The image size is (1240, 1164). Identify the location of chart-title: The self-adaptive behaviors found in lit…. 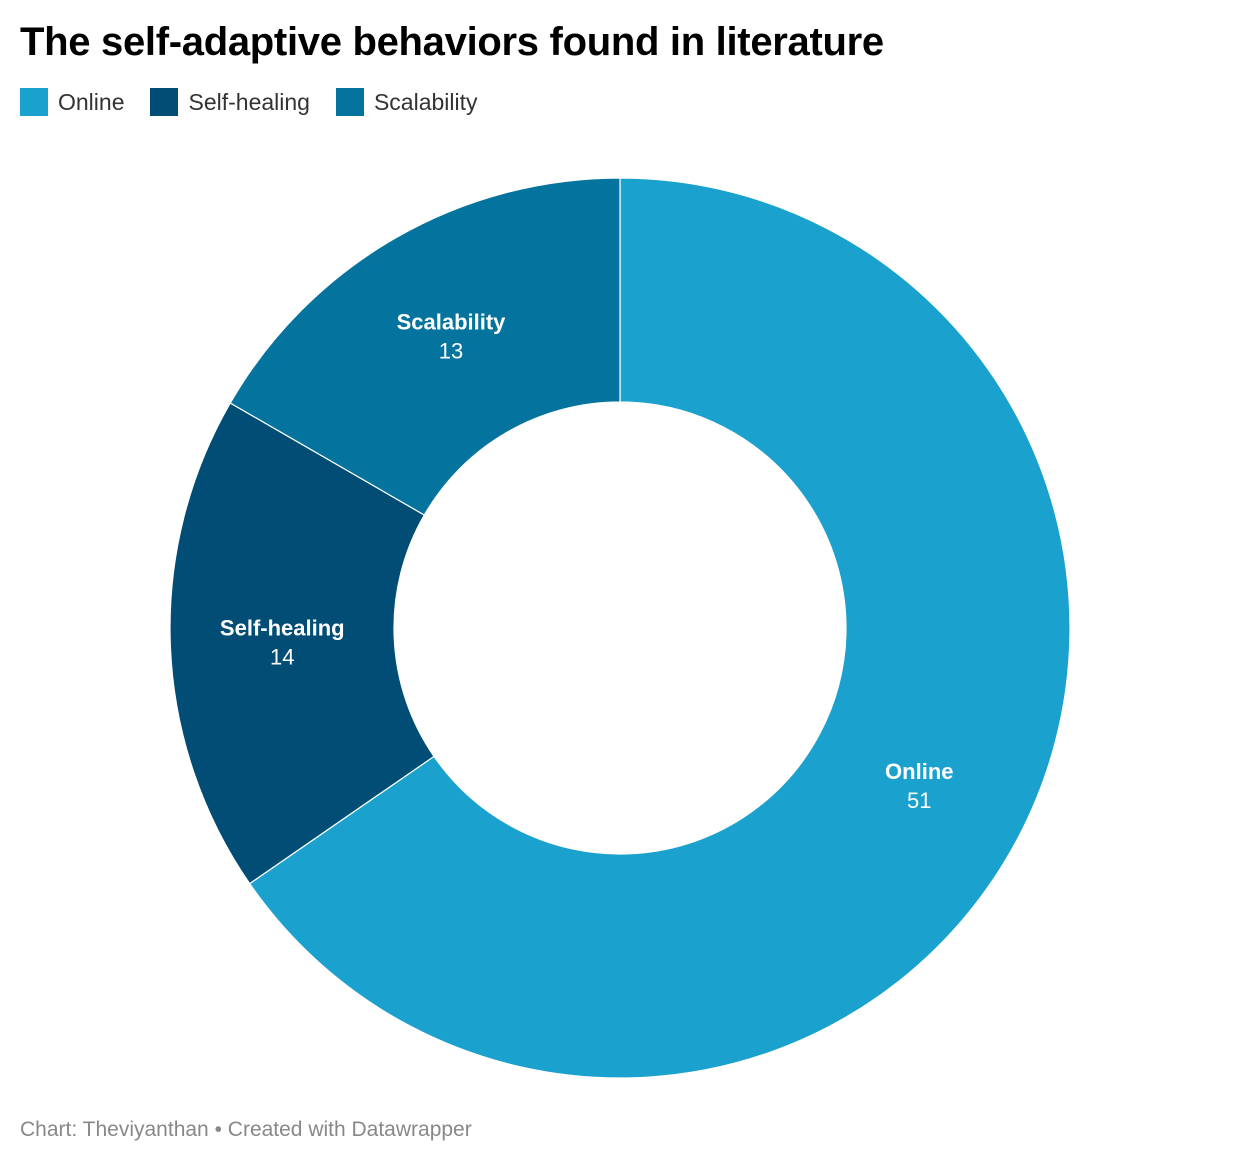
(452, 42).